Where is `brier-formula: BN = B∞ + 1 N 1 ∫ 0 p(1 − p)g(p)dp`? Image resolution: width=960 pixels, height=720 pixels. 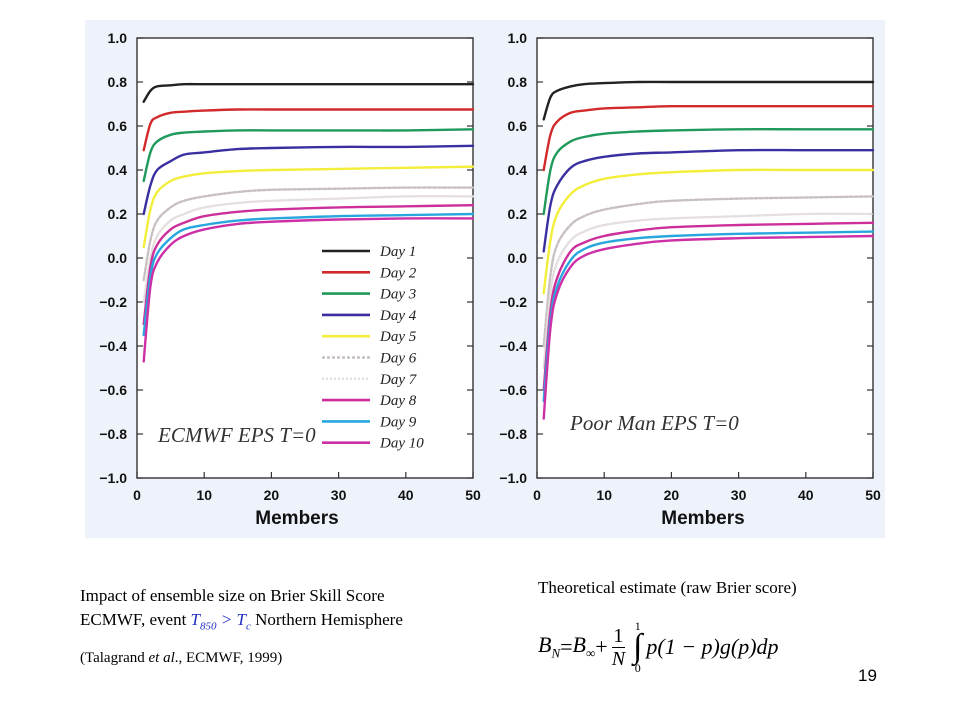
brier-formula: BN = B∞ + 1 N 1 ∫ 0 p(1 − p)g(p)dp is located at coordinates (658, 647).